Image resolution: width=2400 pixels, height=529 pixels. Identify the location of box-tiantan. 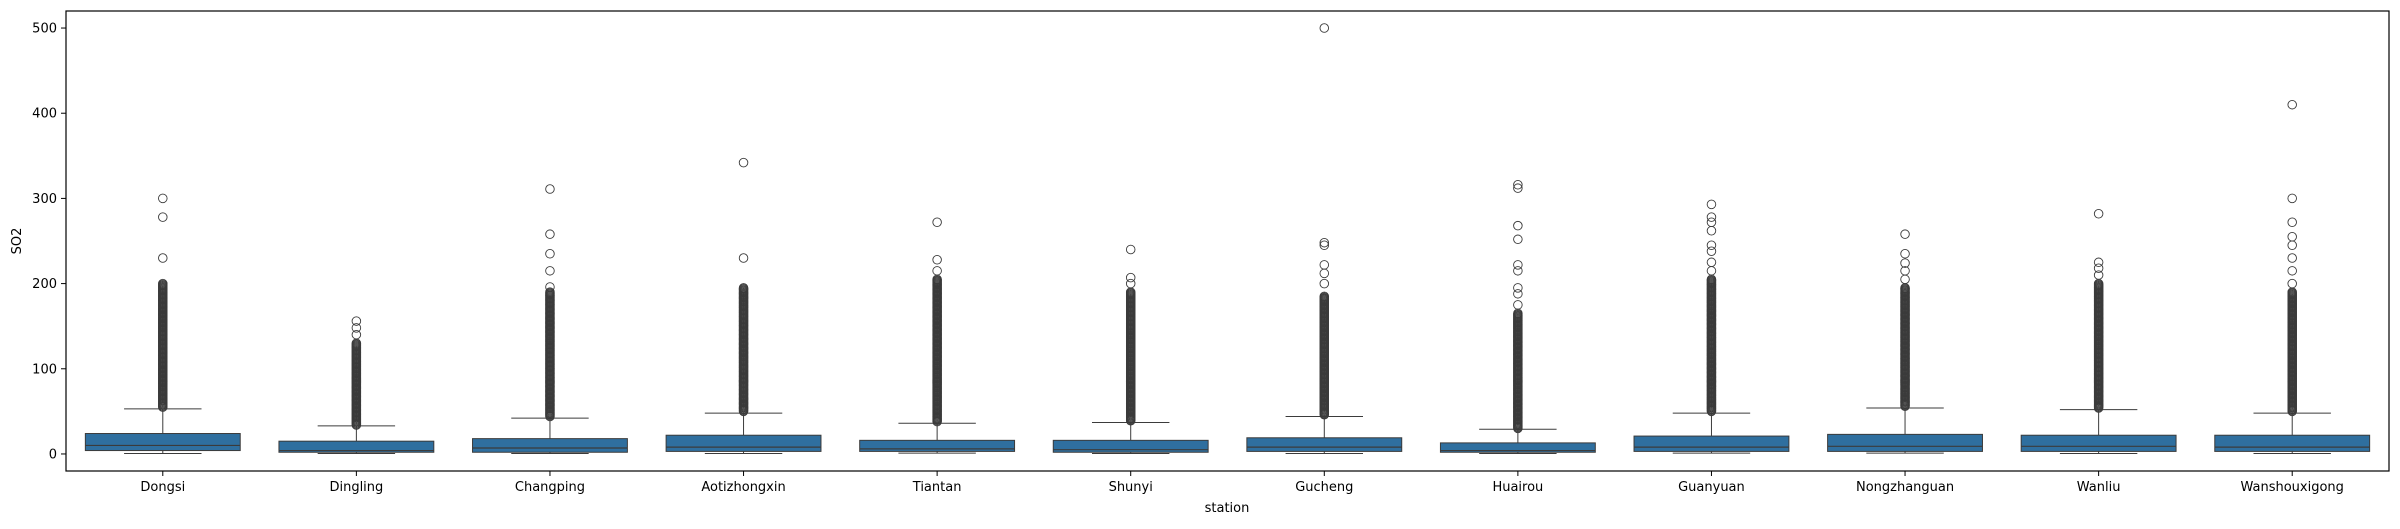
(937, 335).